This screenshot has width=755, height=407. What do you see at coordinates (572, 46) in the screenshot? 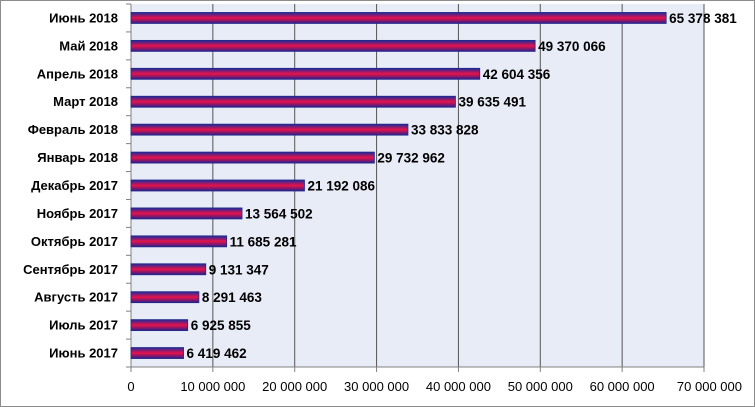
I see `value-label: 49 370 066` at bounding box center [572, 46].